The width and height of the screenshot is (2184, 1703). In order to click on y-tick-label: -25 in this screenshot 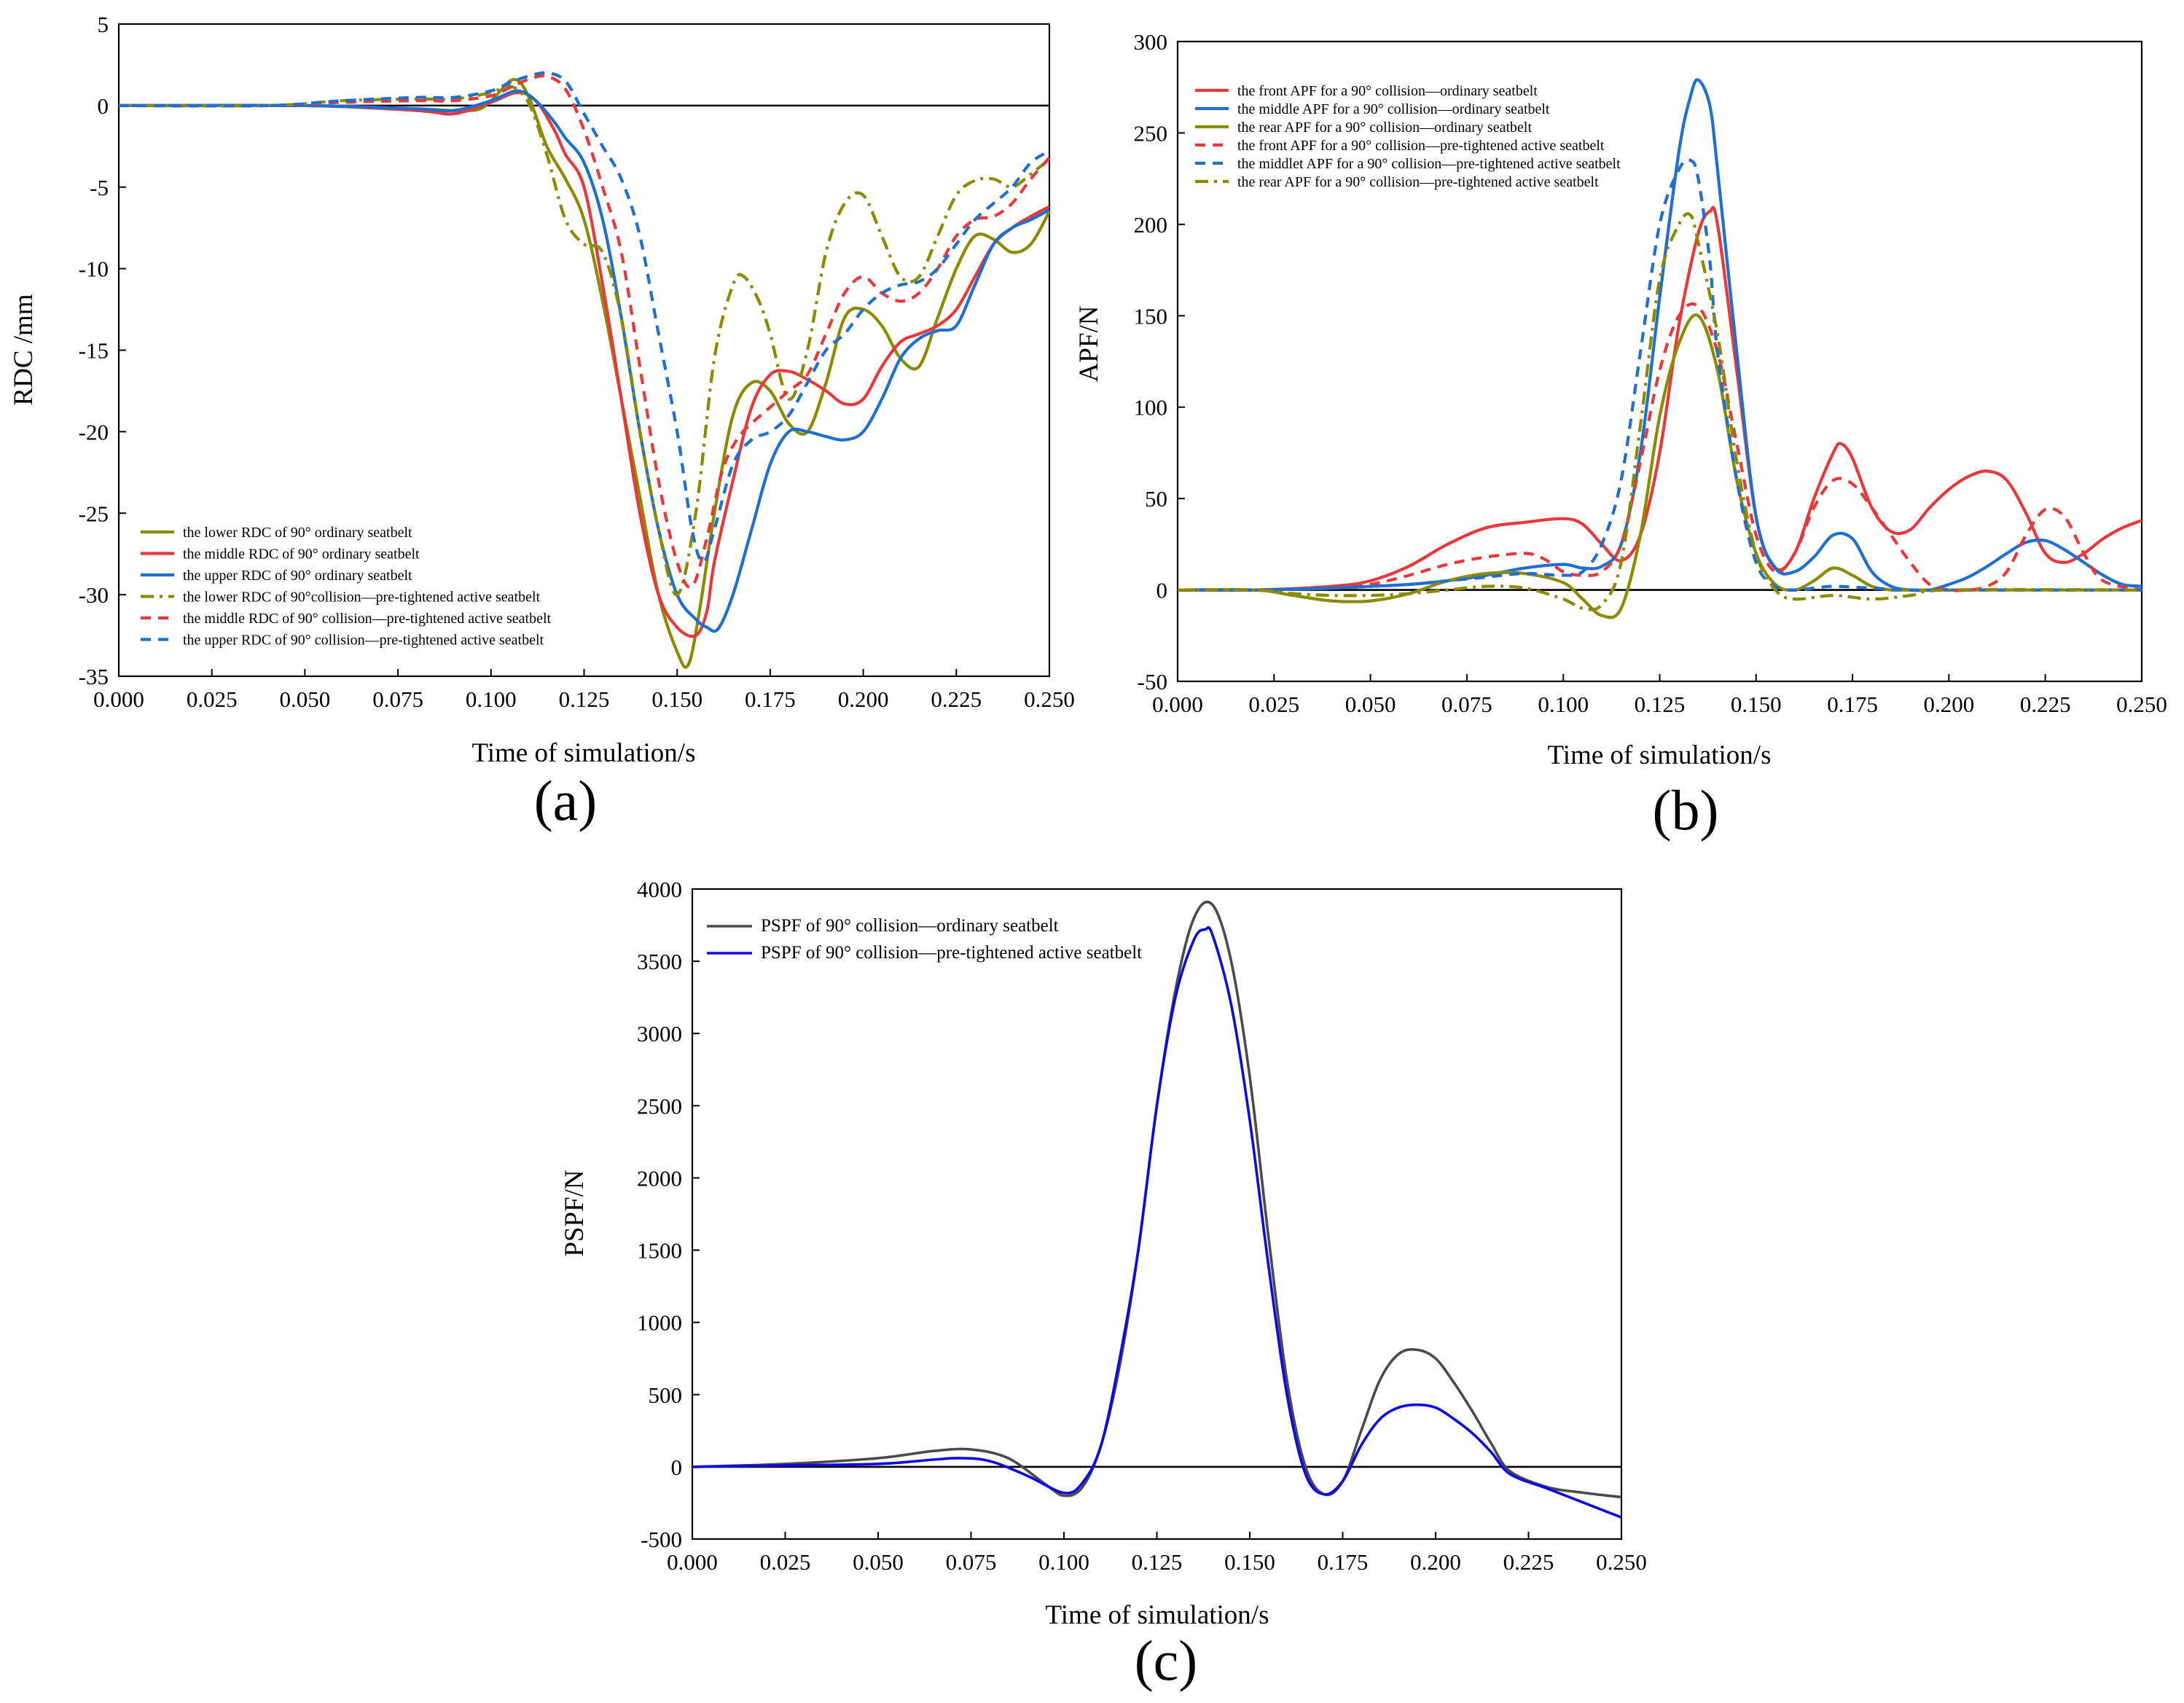, I will do `click(94, 513)`.